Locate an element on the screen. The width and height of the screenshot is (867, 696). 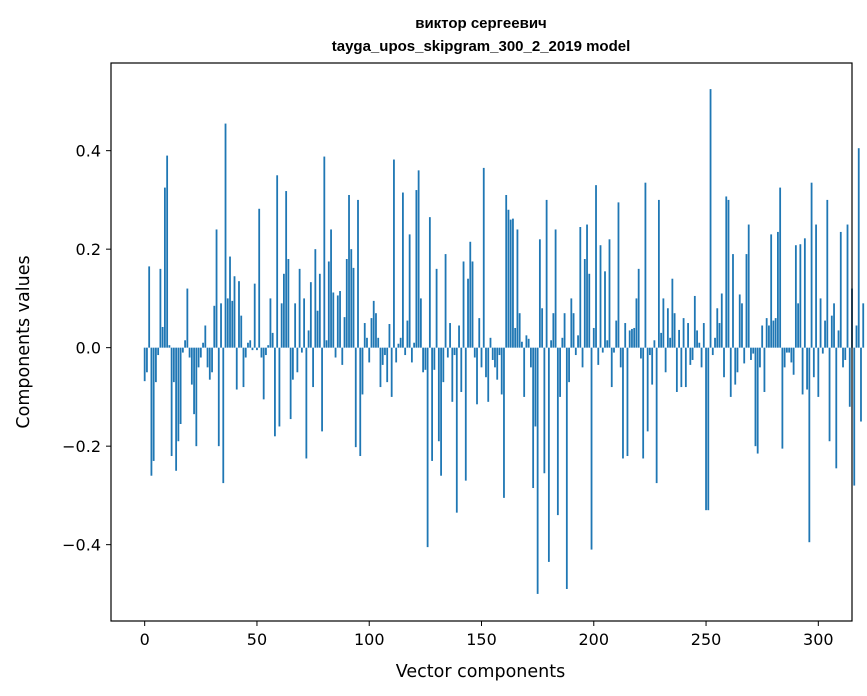
x-tick-label-50: 50 is located at coordinates (257, 639).